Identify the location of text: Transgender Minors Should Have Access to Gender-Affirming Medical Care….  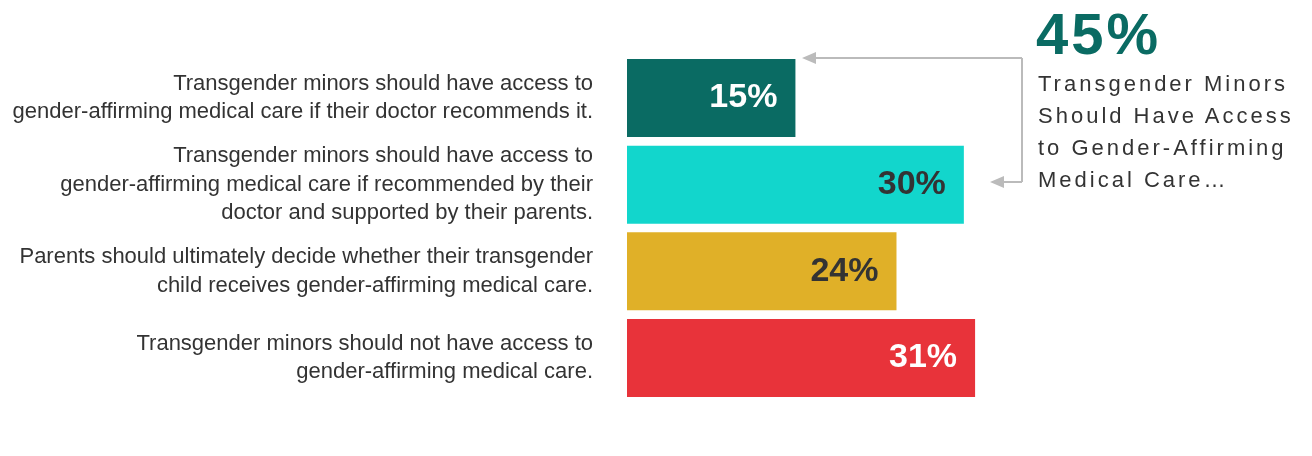
(1166, 132).